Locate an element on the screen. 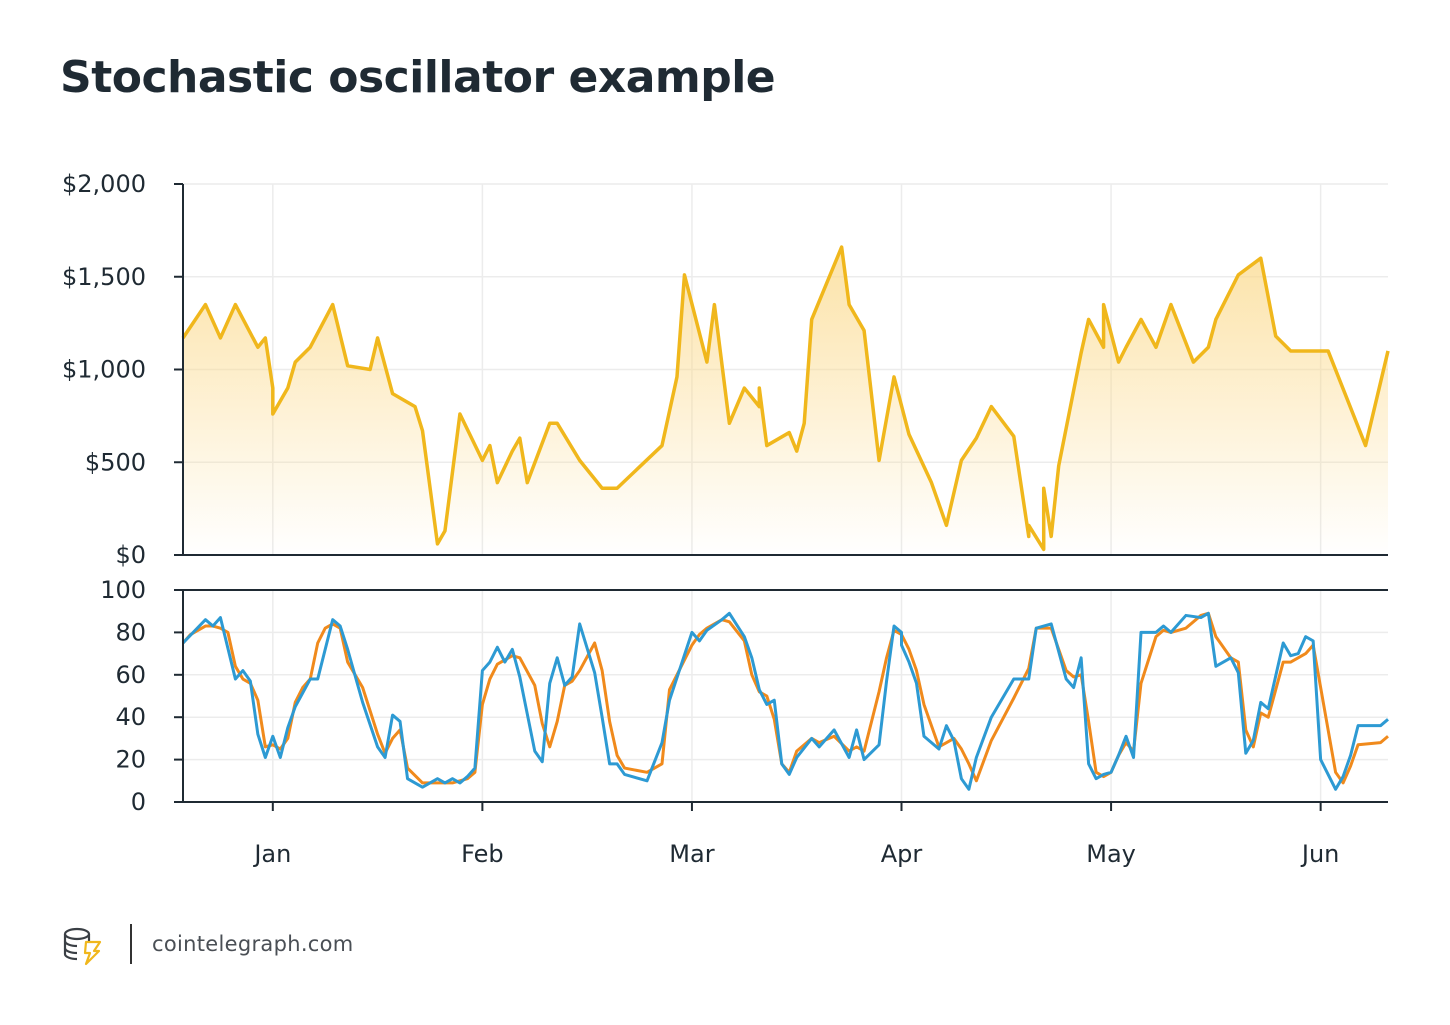  page-title: Stochastic oscillator example is located at coordinates (418, 77).